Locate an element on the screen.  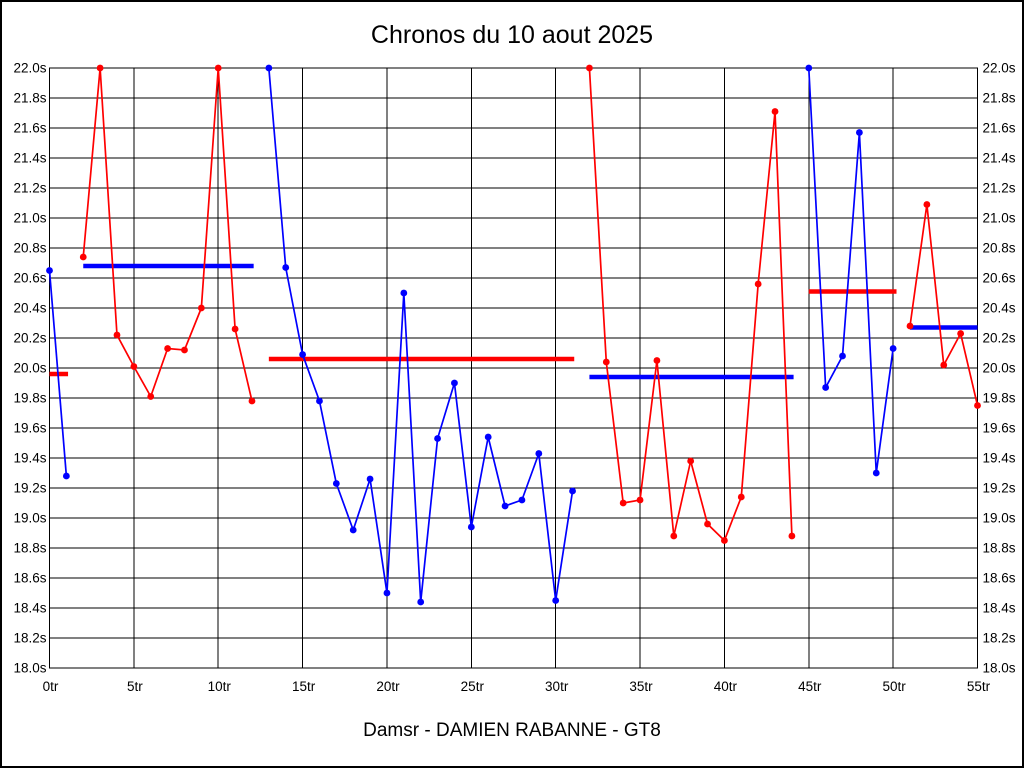
y-tick-label-left: 21.8s is located at coordinates (29, 98).